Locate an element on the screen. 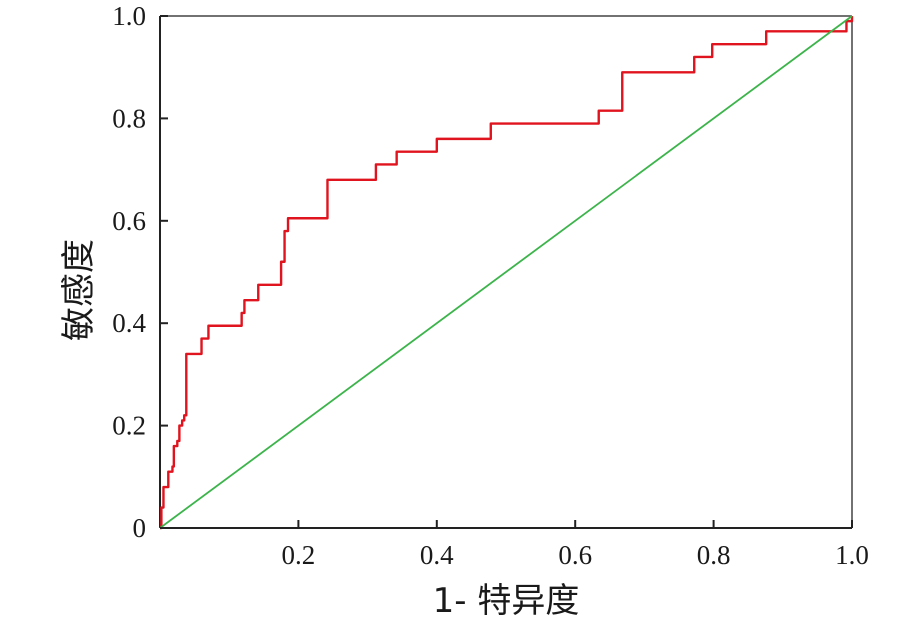  x-tick-label: 0.8 is located at coordinates (714, 555).